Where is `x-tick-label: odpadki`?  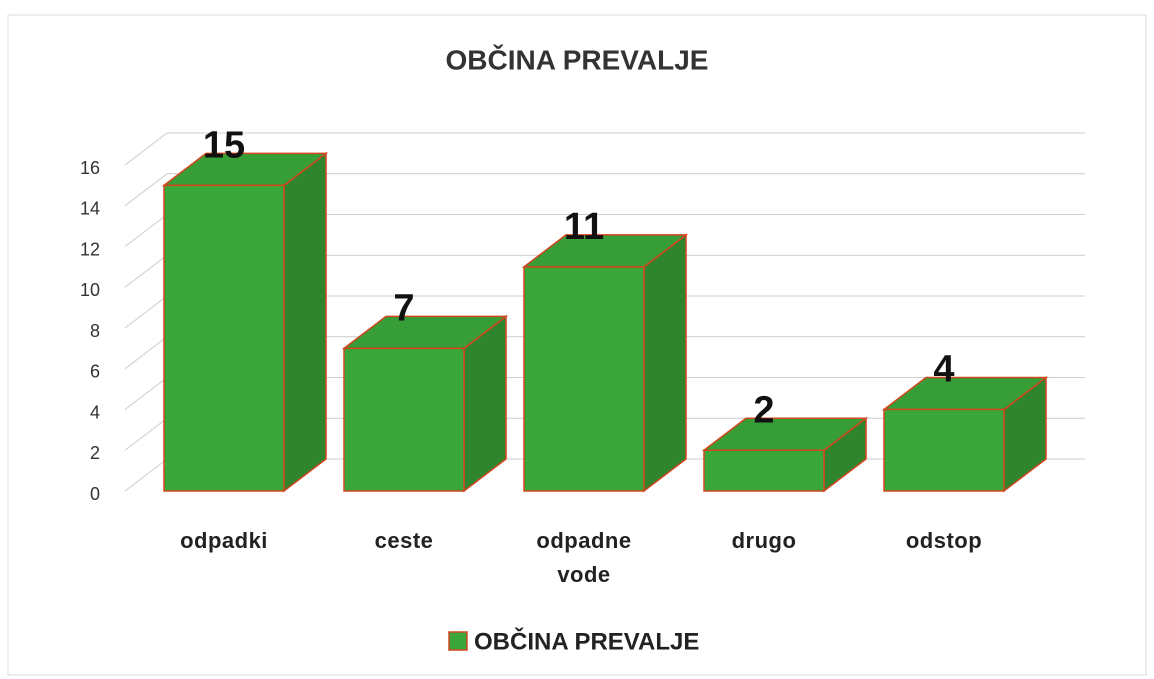
x-tick-label: odpadki is located at coordinates (224, 540).